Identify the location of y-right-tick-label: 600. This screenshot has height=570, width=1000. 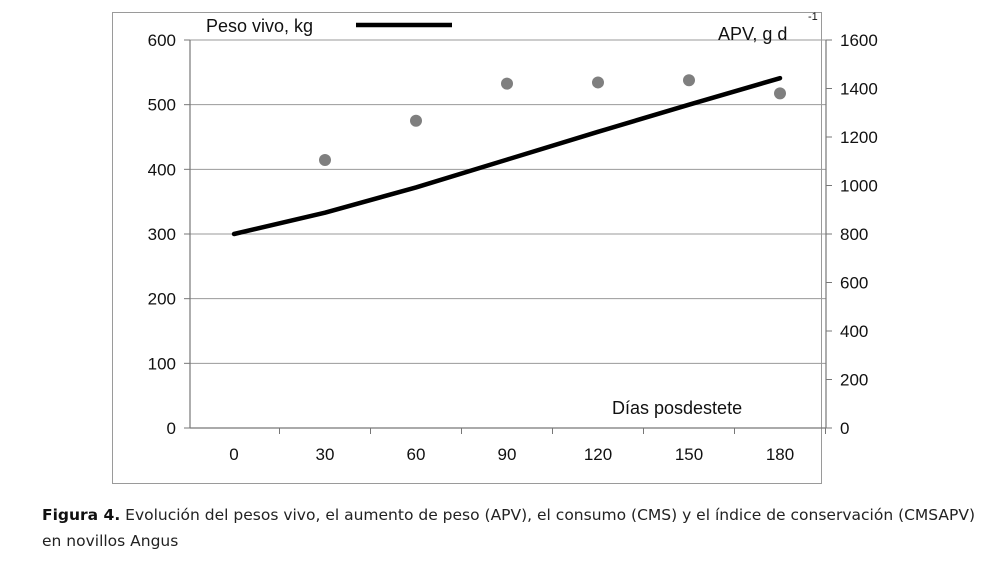
(854, 283).